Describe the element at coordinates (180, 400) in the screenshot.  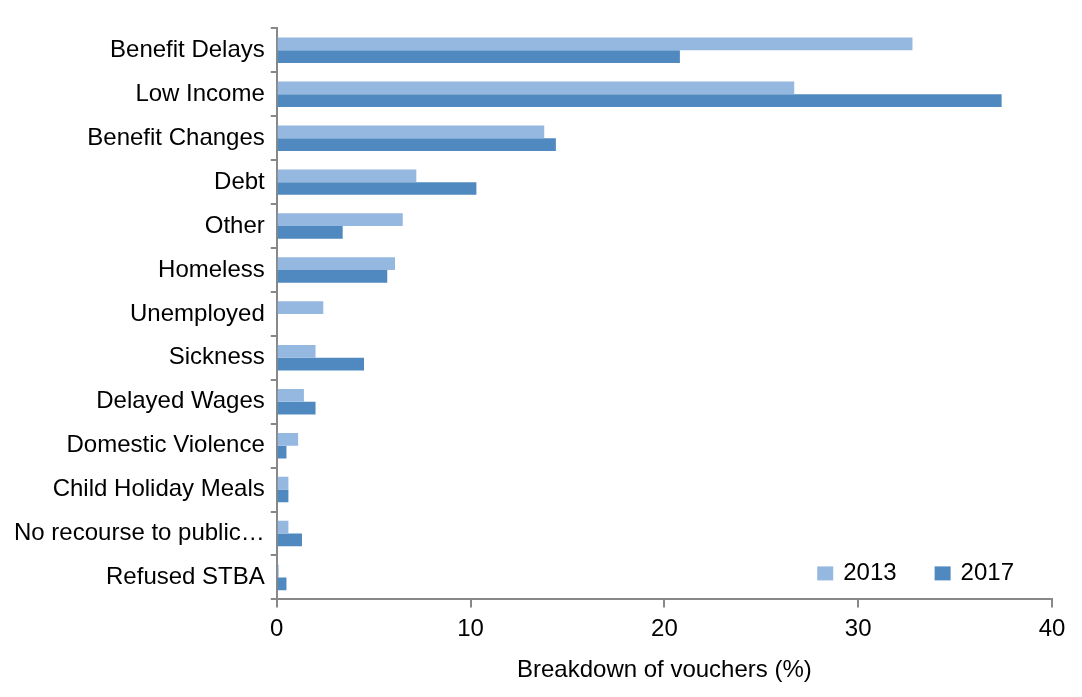
I see `y-tick-label: Delayed Wages` at that location.